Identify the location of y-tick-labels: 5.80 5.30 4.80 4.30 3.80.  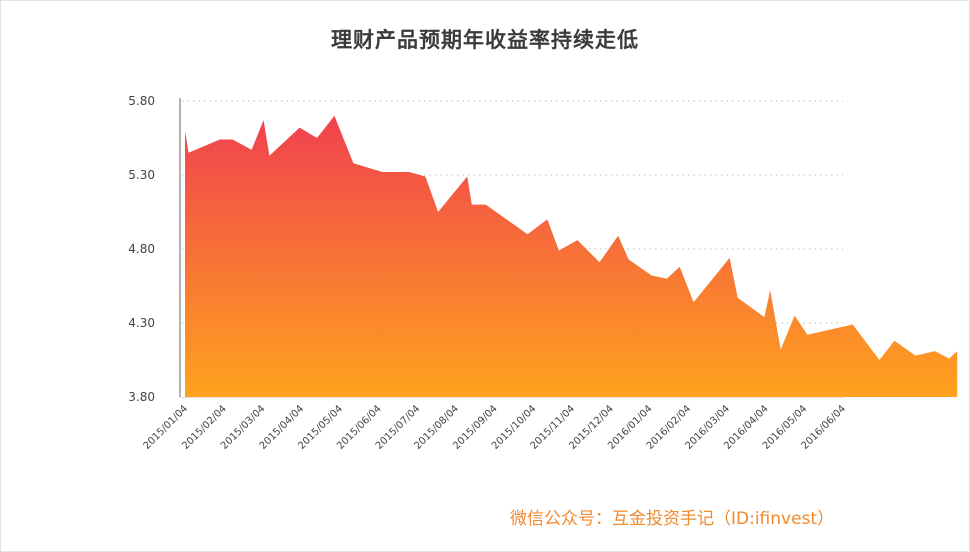
(141, 249).